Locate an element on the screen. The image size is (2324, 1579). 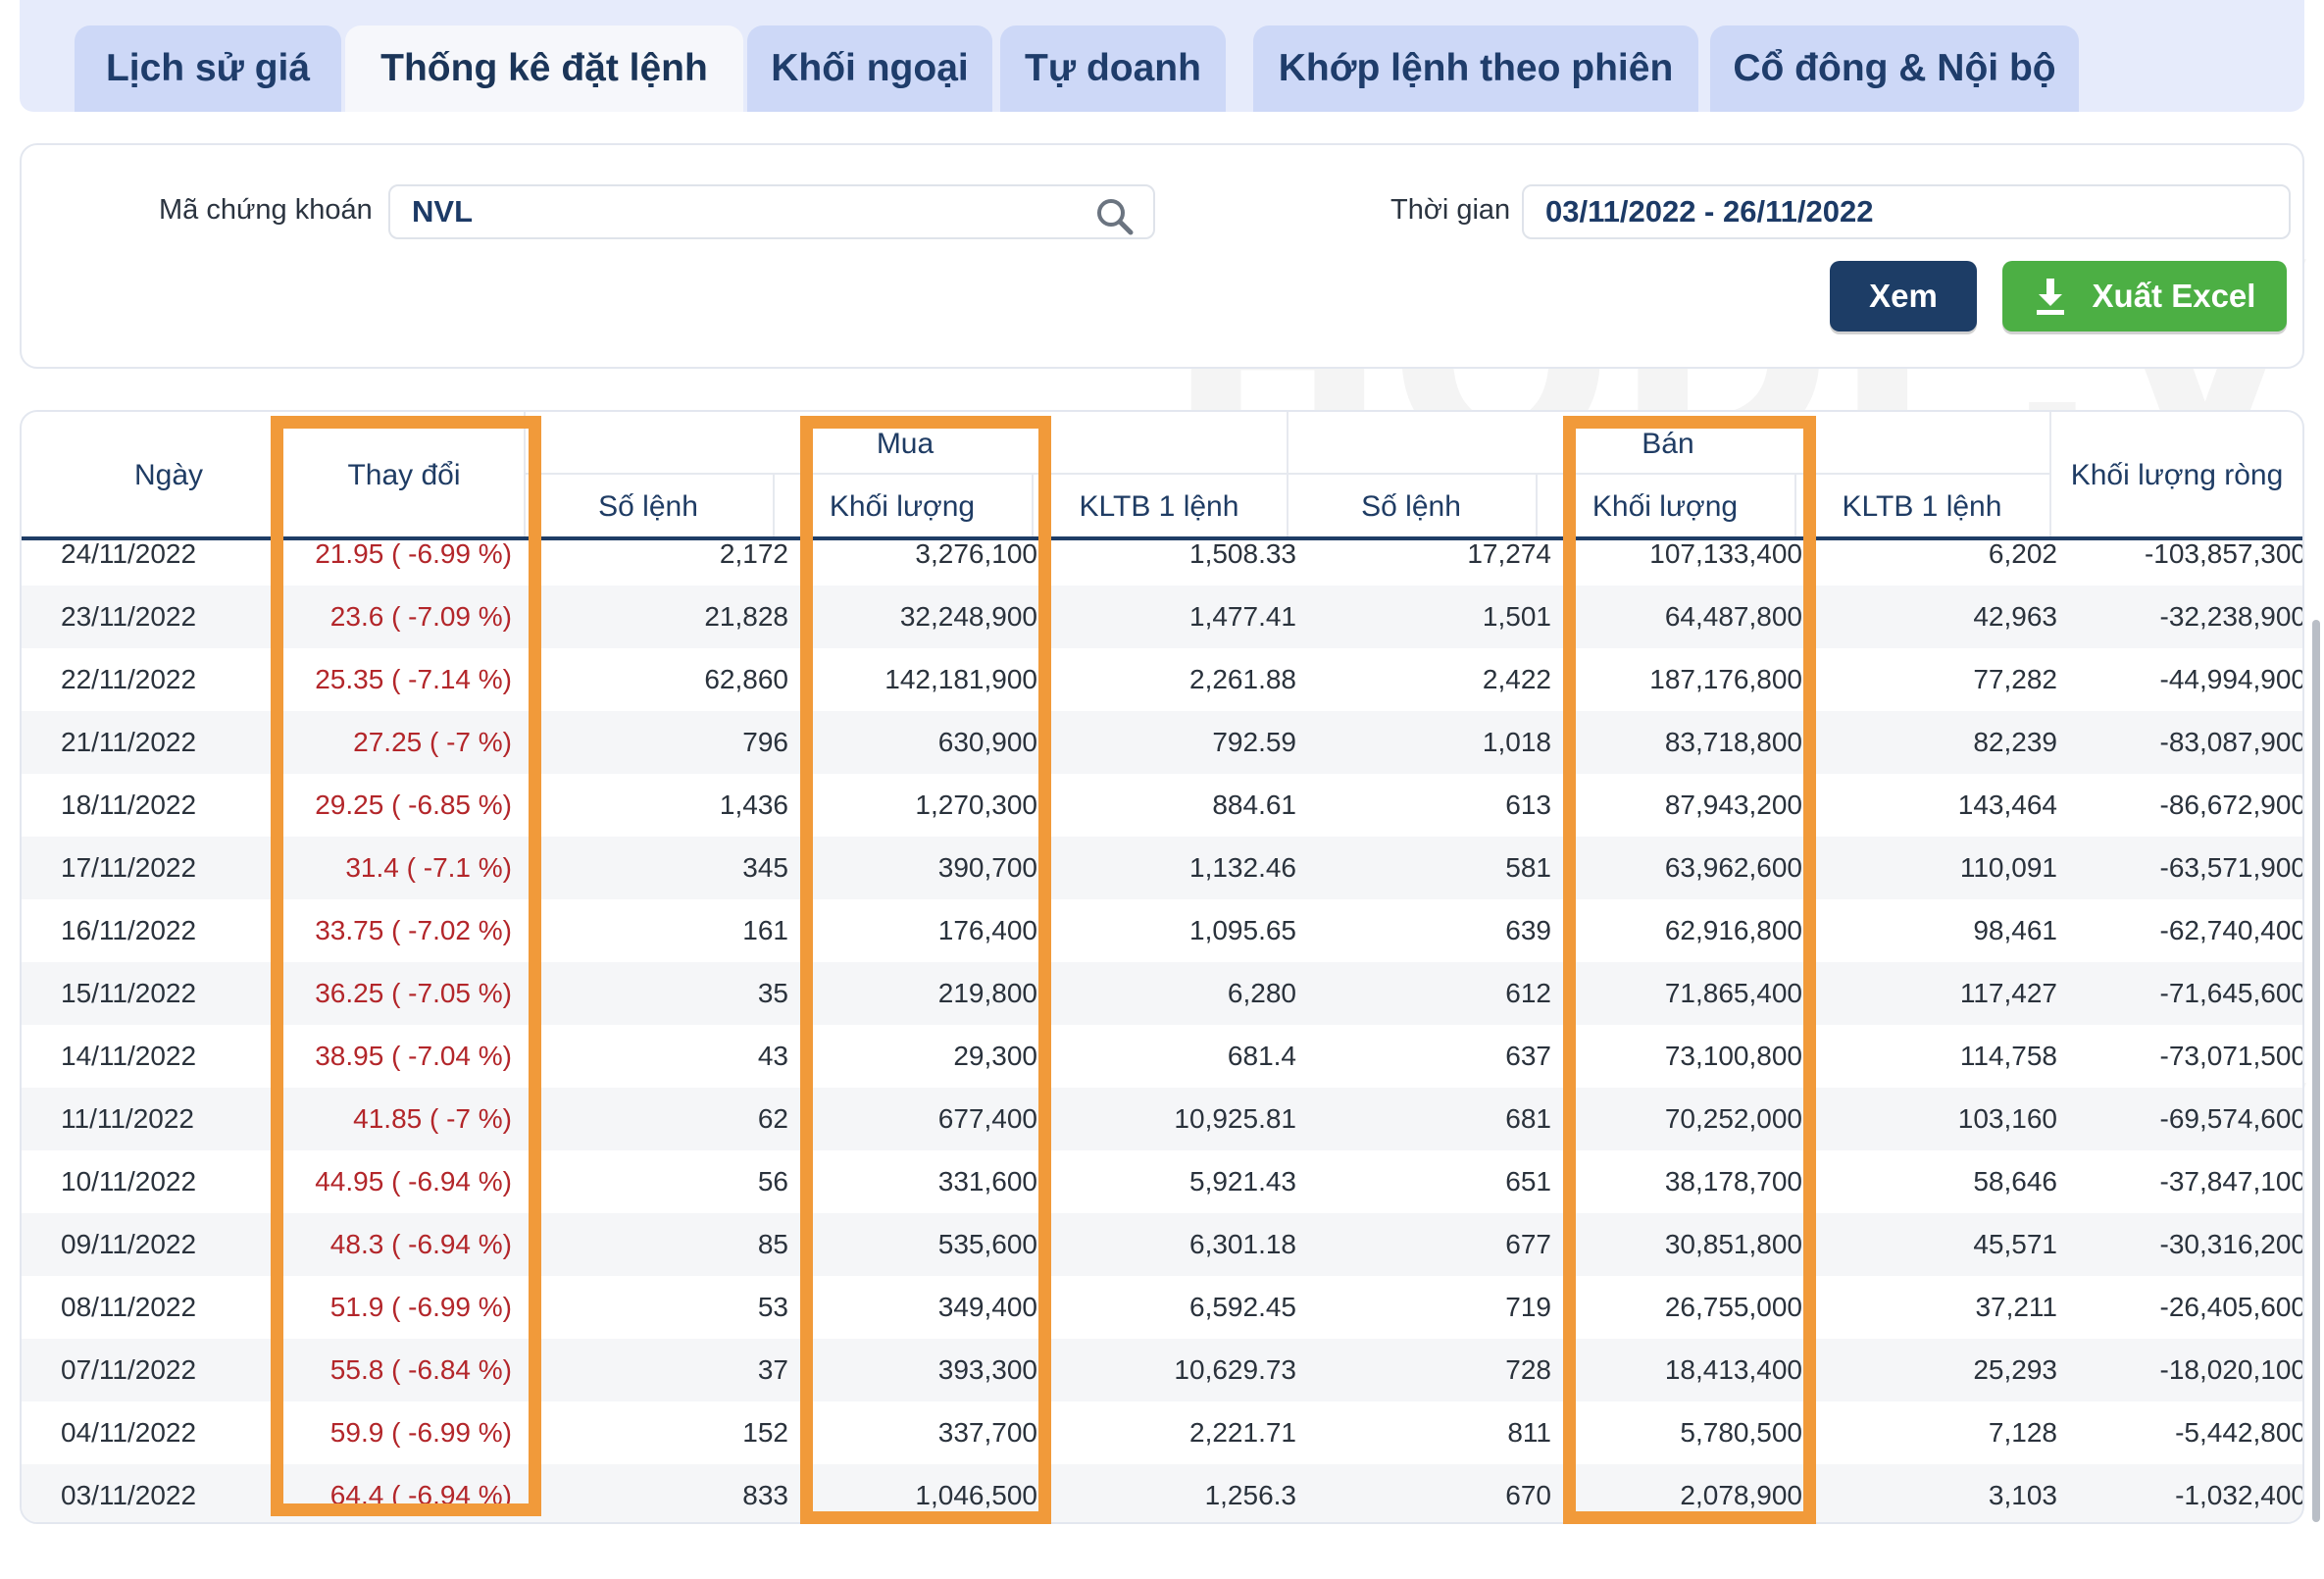
cell-sell-avg: 3,103 is located at coordinates (2023, 1495).